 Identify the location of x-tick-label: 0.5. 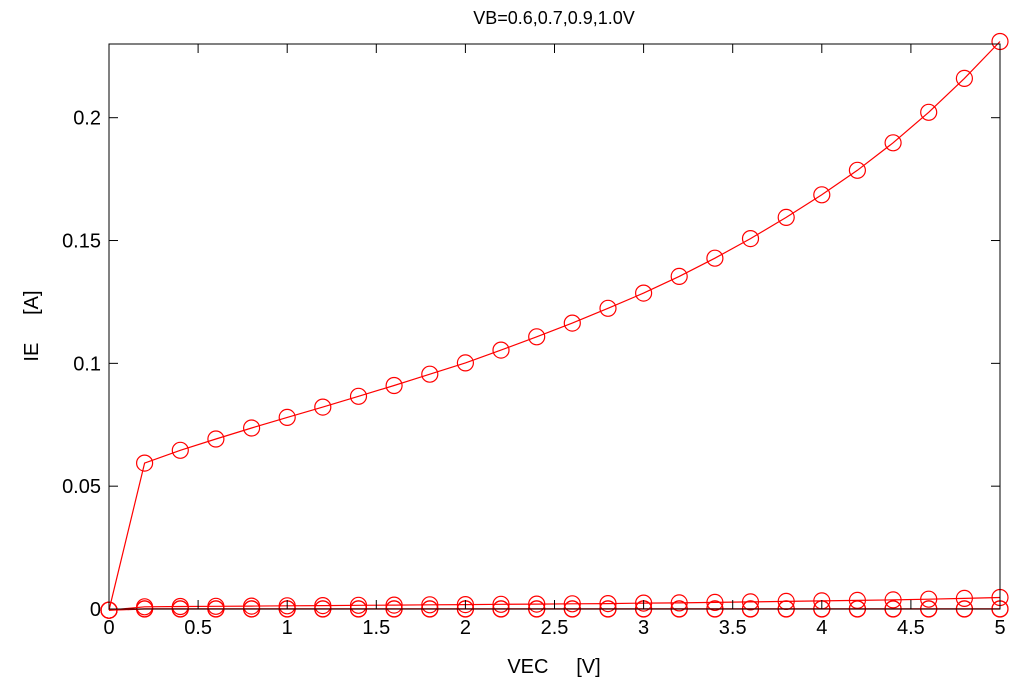
(198, 628).